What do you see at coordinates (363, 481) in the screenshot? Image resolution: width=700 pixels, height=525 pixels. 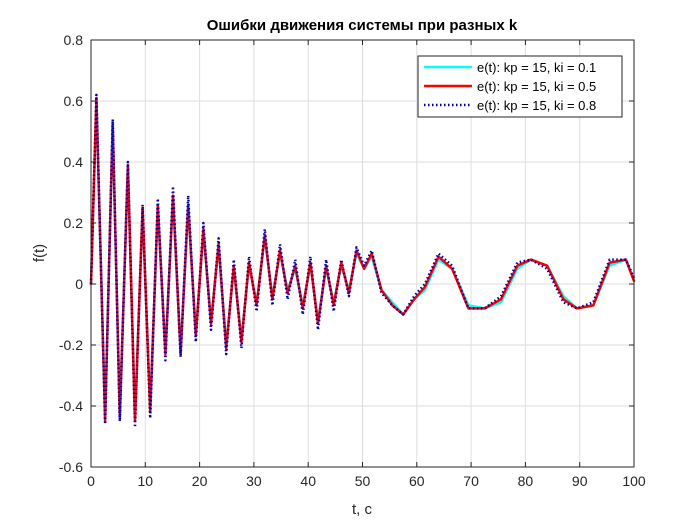 I see `x-tick-label: 50` at bounding box center [363, 481].